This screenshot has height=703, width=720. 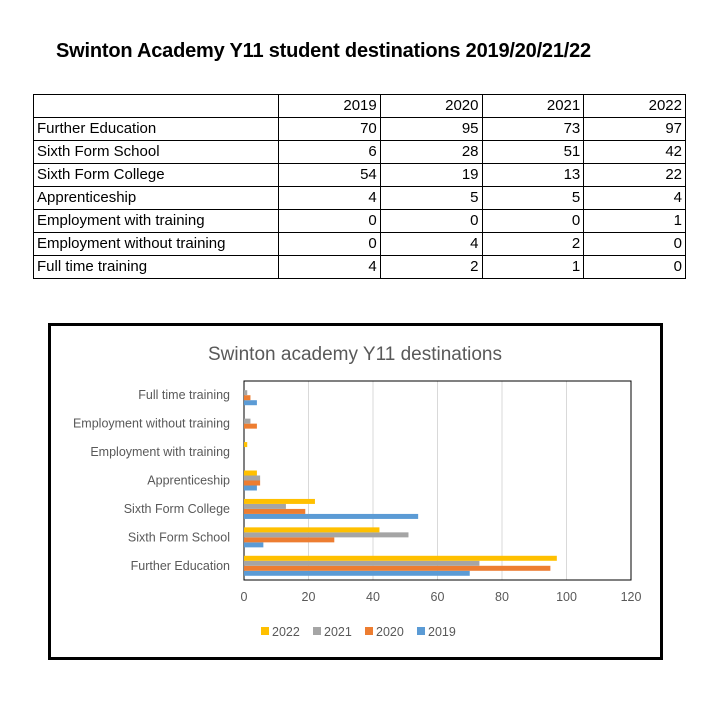 What do you see at coordinates (362, 563) in the screenshot?
I see `bar-2021-further-education` at bounding box center [362, 563].